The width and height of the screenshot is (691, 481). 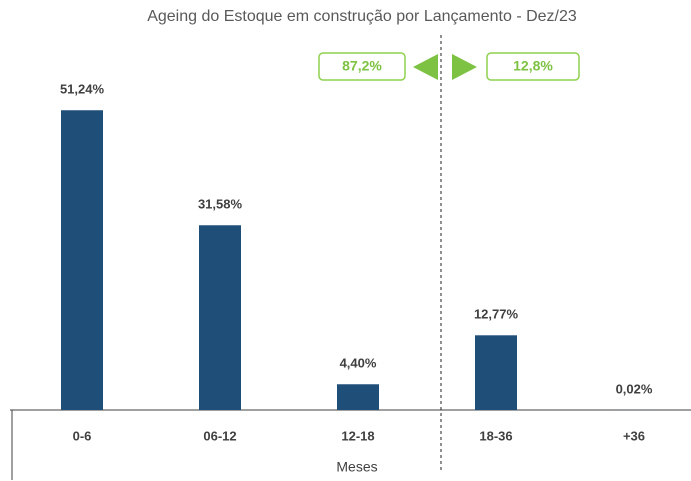 I want to click on value-label: 4,40%, so click(x=358, y=363).